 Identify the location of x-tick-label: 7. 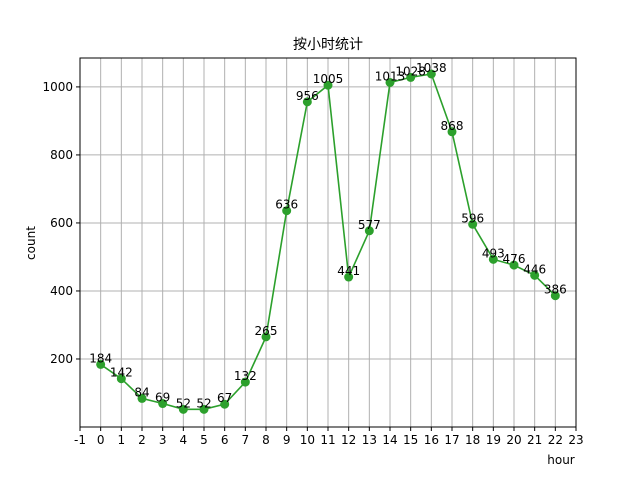
(246, 440).